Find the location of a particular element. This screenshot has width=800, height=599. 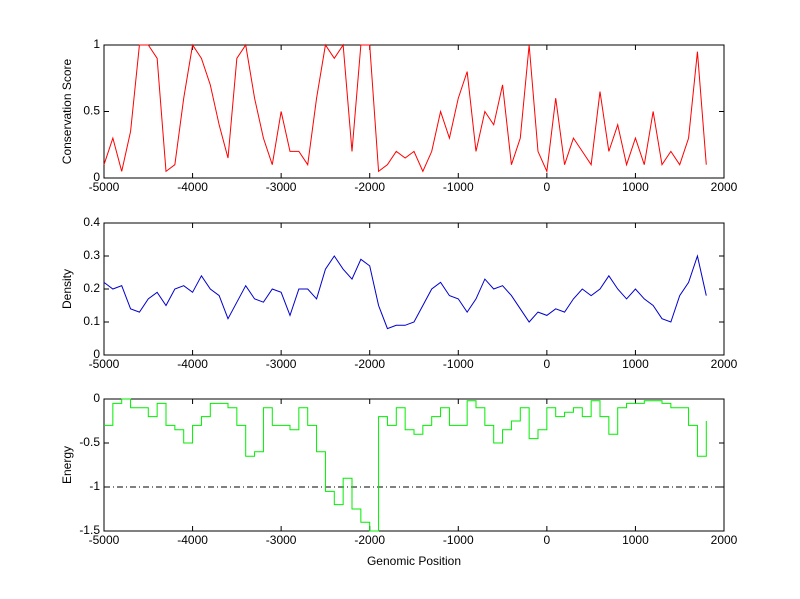

y-axis-label: Conservation Score is located at coordinates (67, 111).